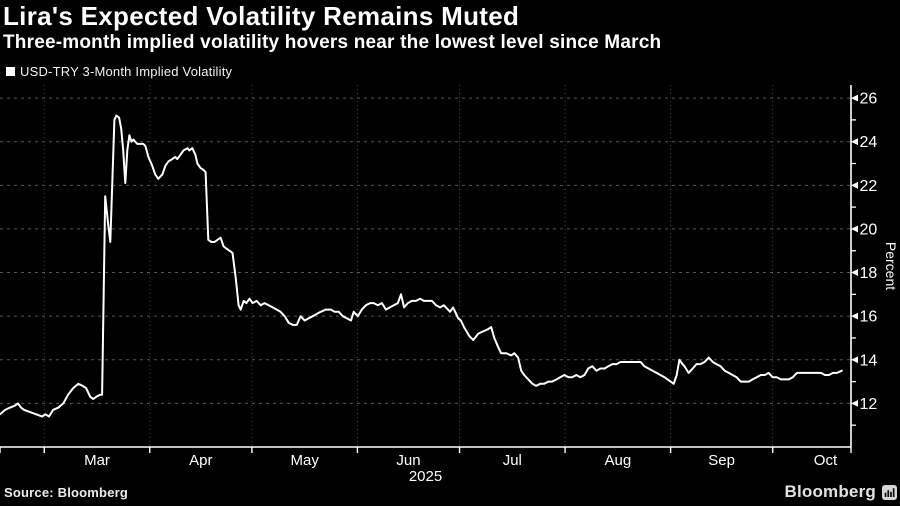  What do you see at coordinates (408, 460) in the screenshot?
I see `svg-text: Jun` at bounding box center [408, 460].